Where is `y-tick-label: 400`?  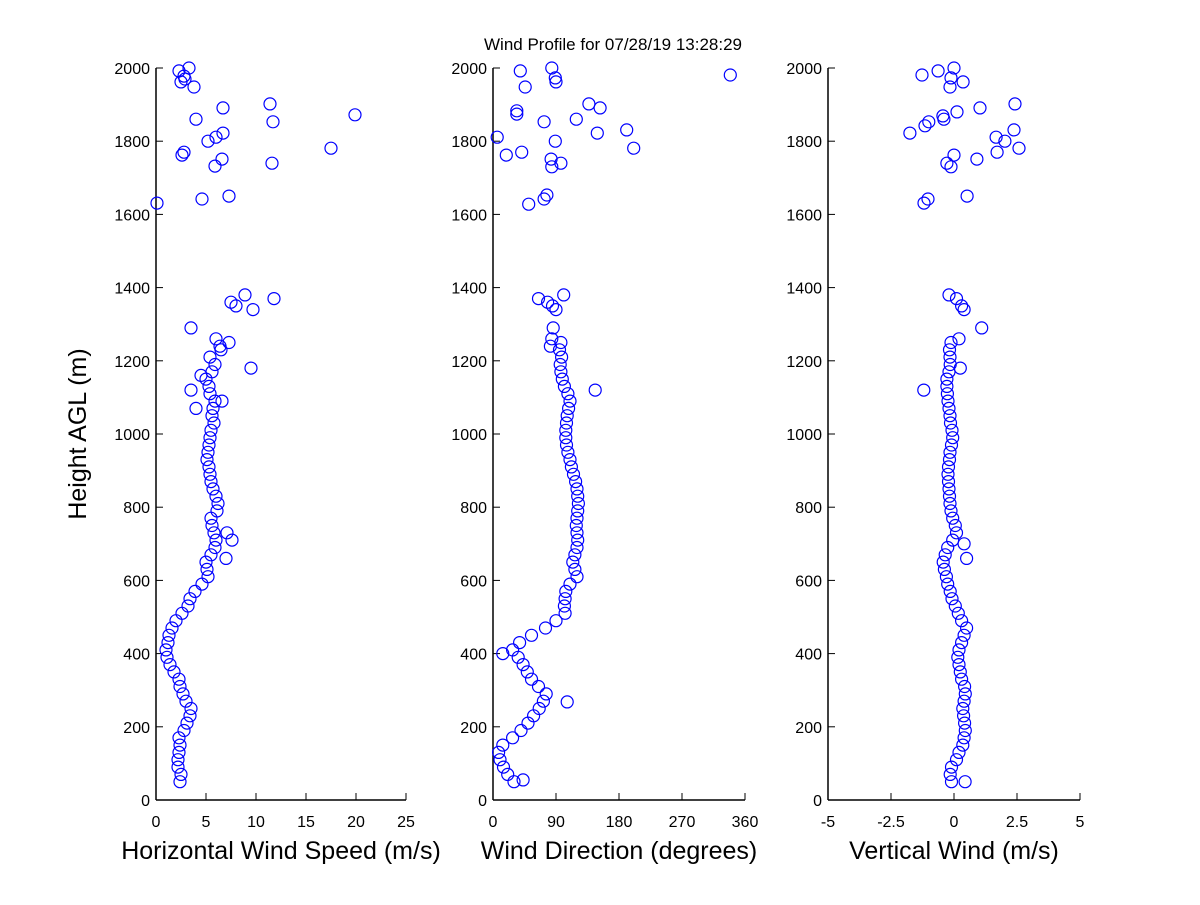
y-tick-label: 400 is located at coordinates (473, 655).